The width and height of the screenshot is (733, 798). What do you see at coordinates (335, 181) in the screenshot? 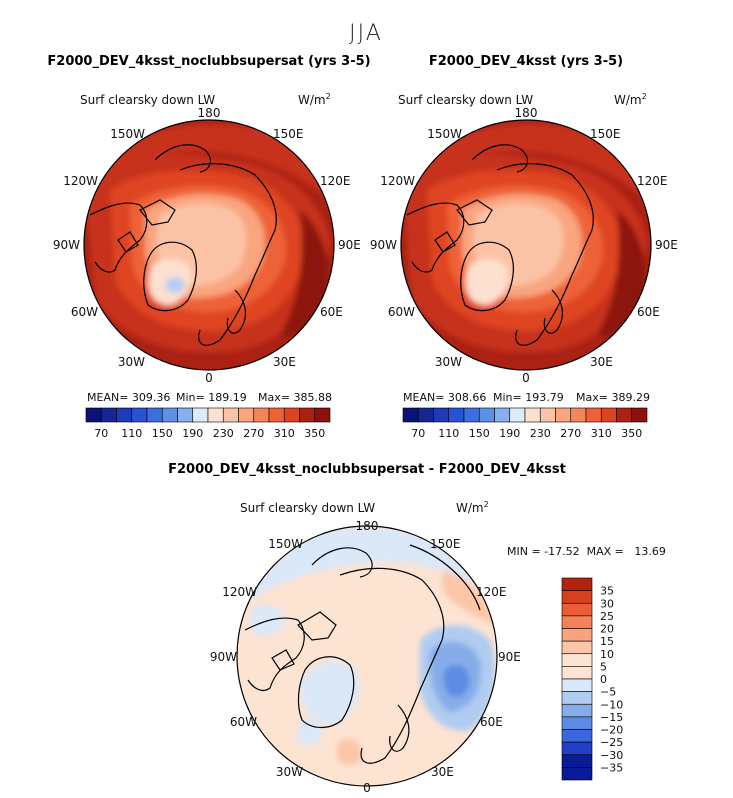
I see `panel-a-lon-120e: 120E` at bounding box center [335, 181].